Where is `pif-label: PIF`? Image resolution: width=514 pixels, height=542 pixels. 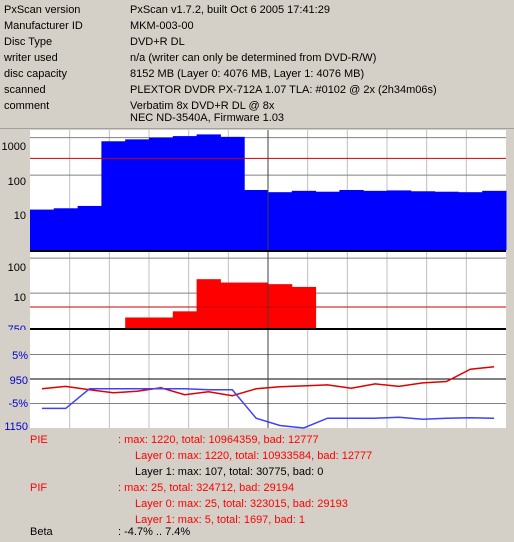 pif-label: PIF is located at coordinates (39, 488).